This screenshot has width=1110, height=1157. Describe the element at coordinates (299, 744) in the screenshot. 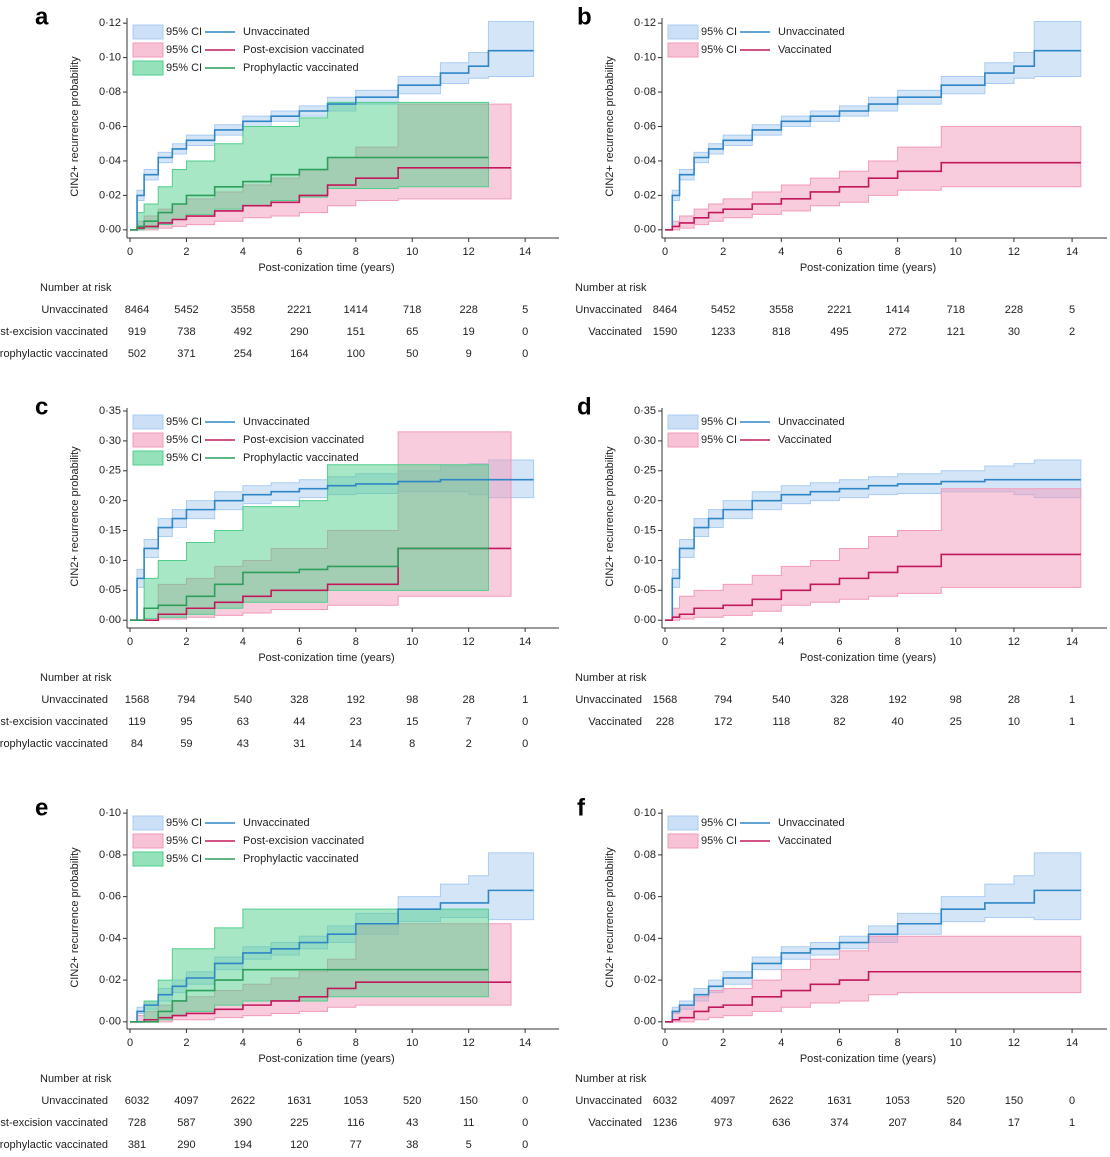

I see `risk-count: 31` at that location.